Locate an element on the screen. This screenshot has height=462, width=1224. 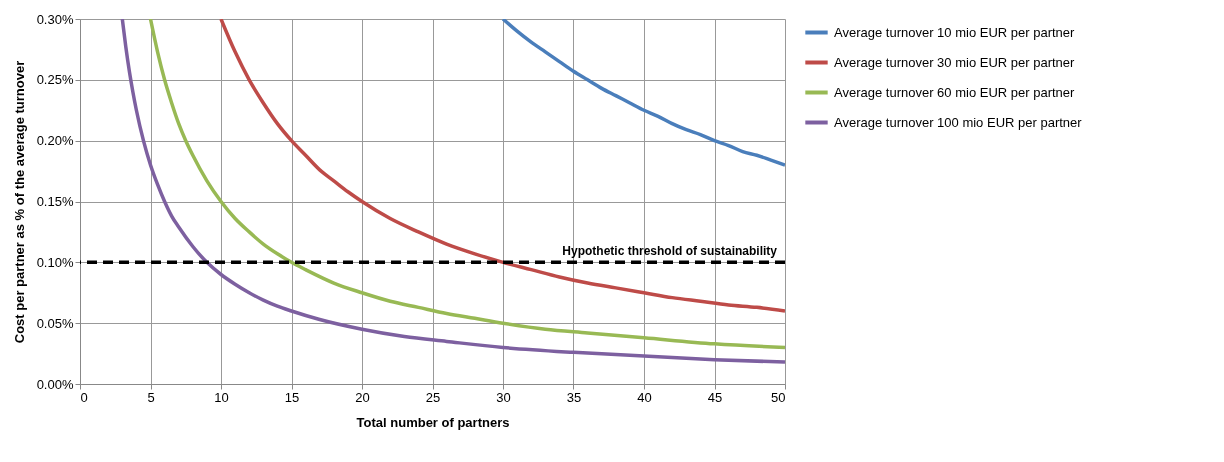
legend-label: Average turnover 100 mio EUR per partner is located at coordinates (958, 122).